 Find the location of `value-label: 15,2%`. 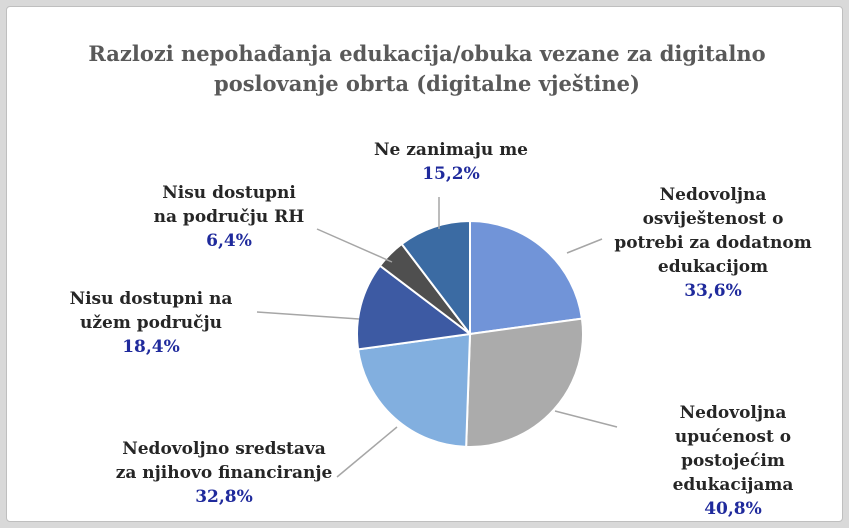

value-label: 15,2% is located at coordinates (451, 174).